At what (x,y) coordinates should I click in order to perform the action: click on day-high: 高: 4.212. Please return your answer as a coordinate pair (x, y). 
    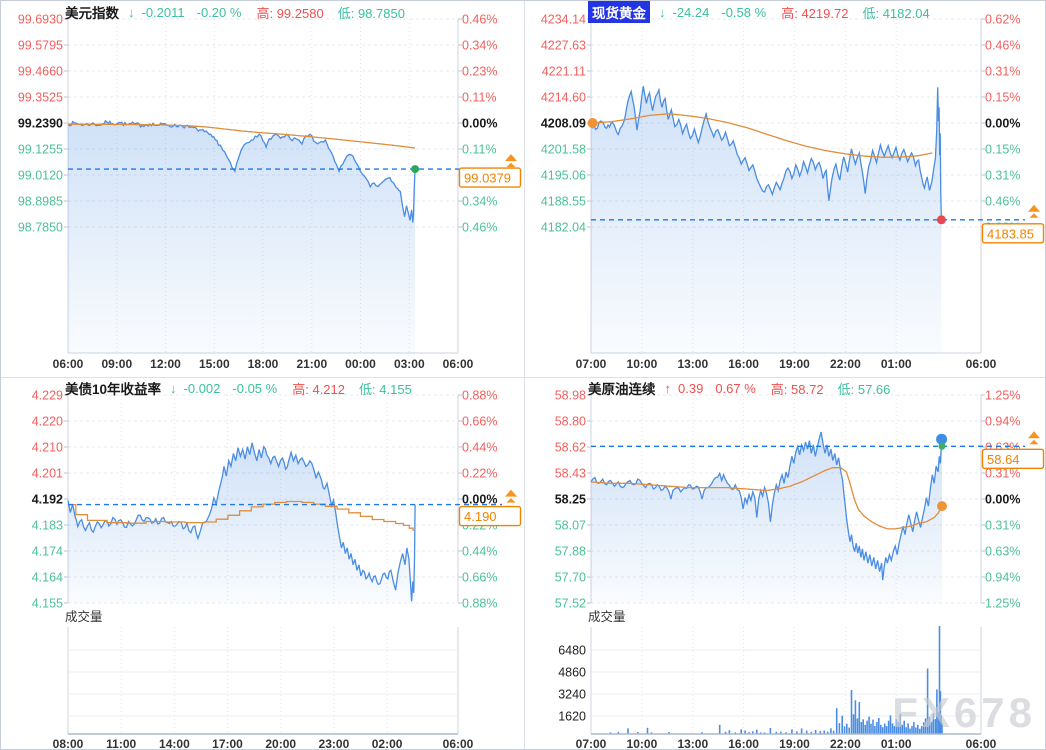
    Looking at the image, I should click on (319, 389).